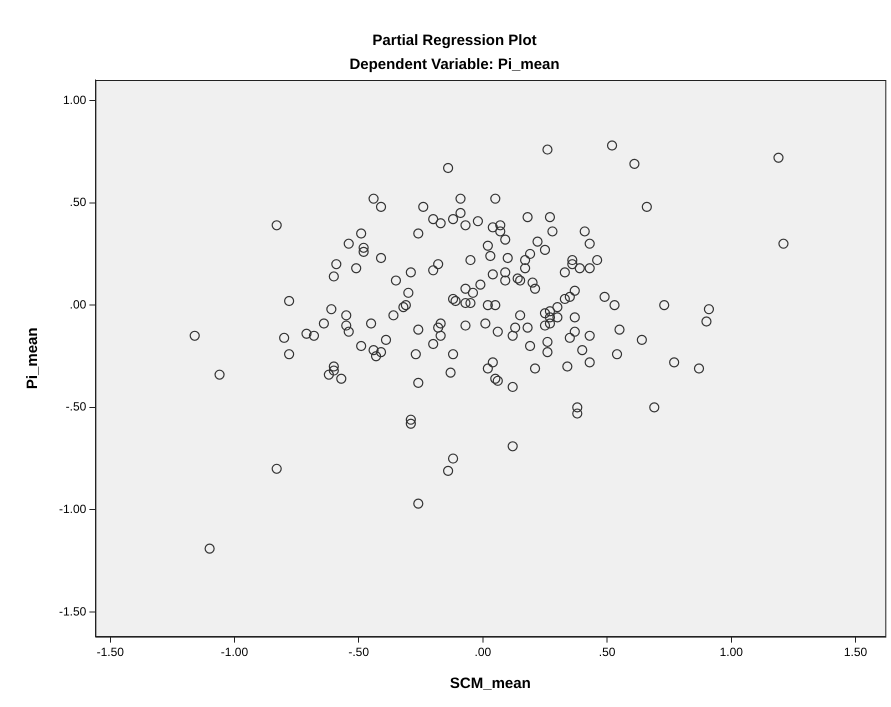 The image size is (891, 707). What do you see at coordinates (78, 304) in the screenshot?
I see `y-tick-label: .00` at bounding box center [78, 304].